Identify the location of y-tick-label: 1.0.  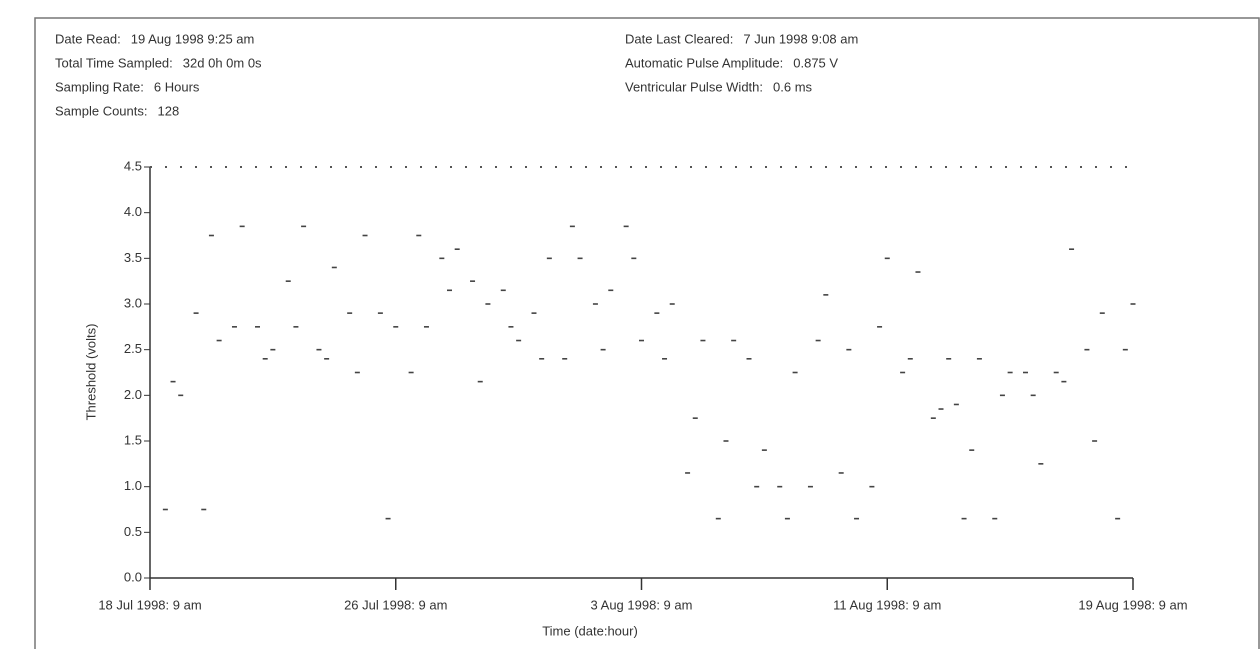
(133, 485).